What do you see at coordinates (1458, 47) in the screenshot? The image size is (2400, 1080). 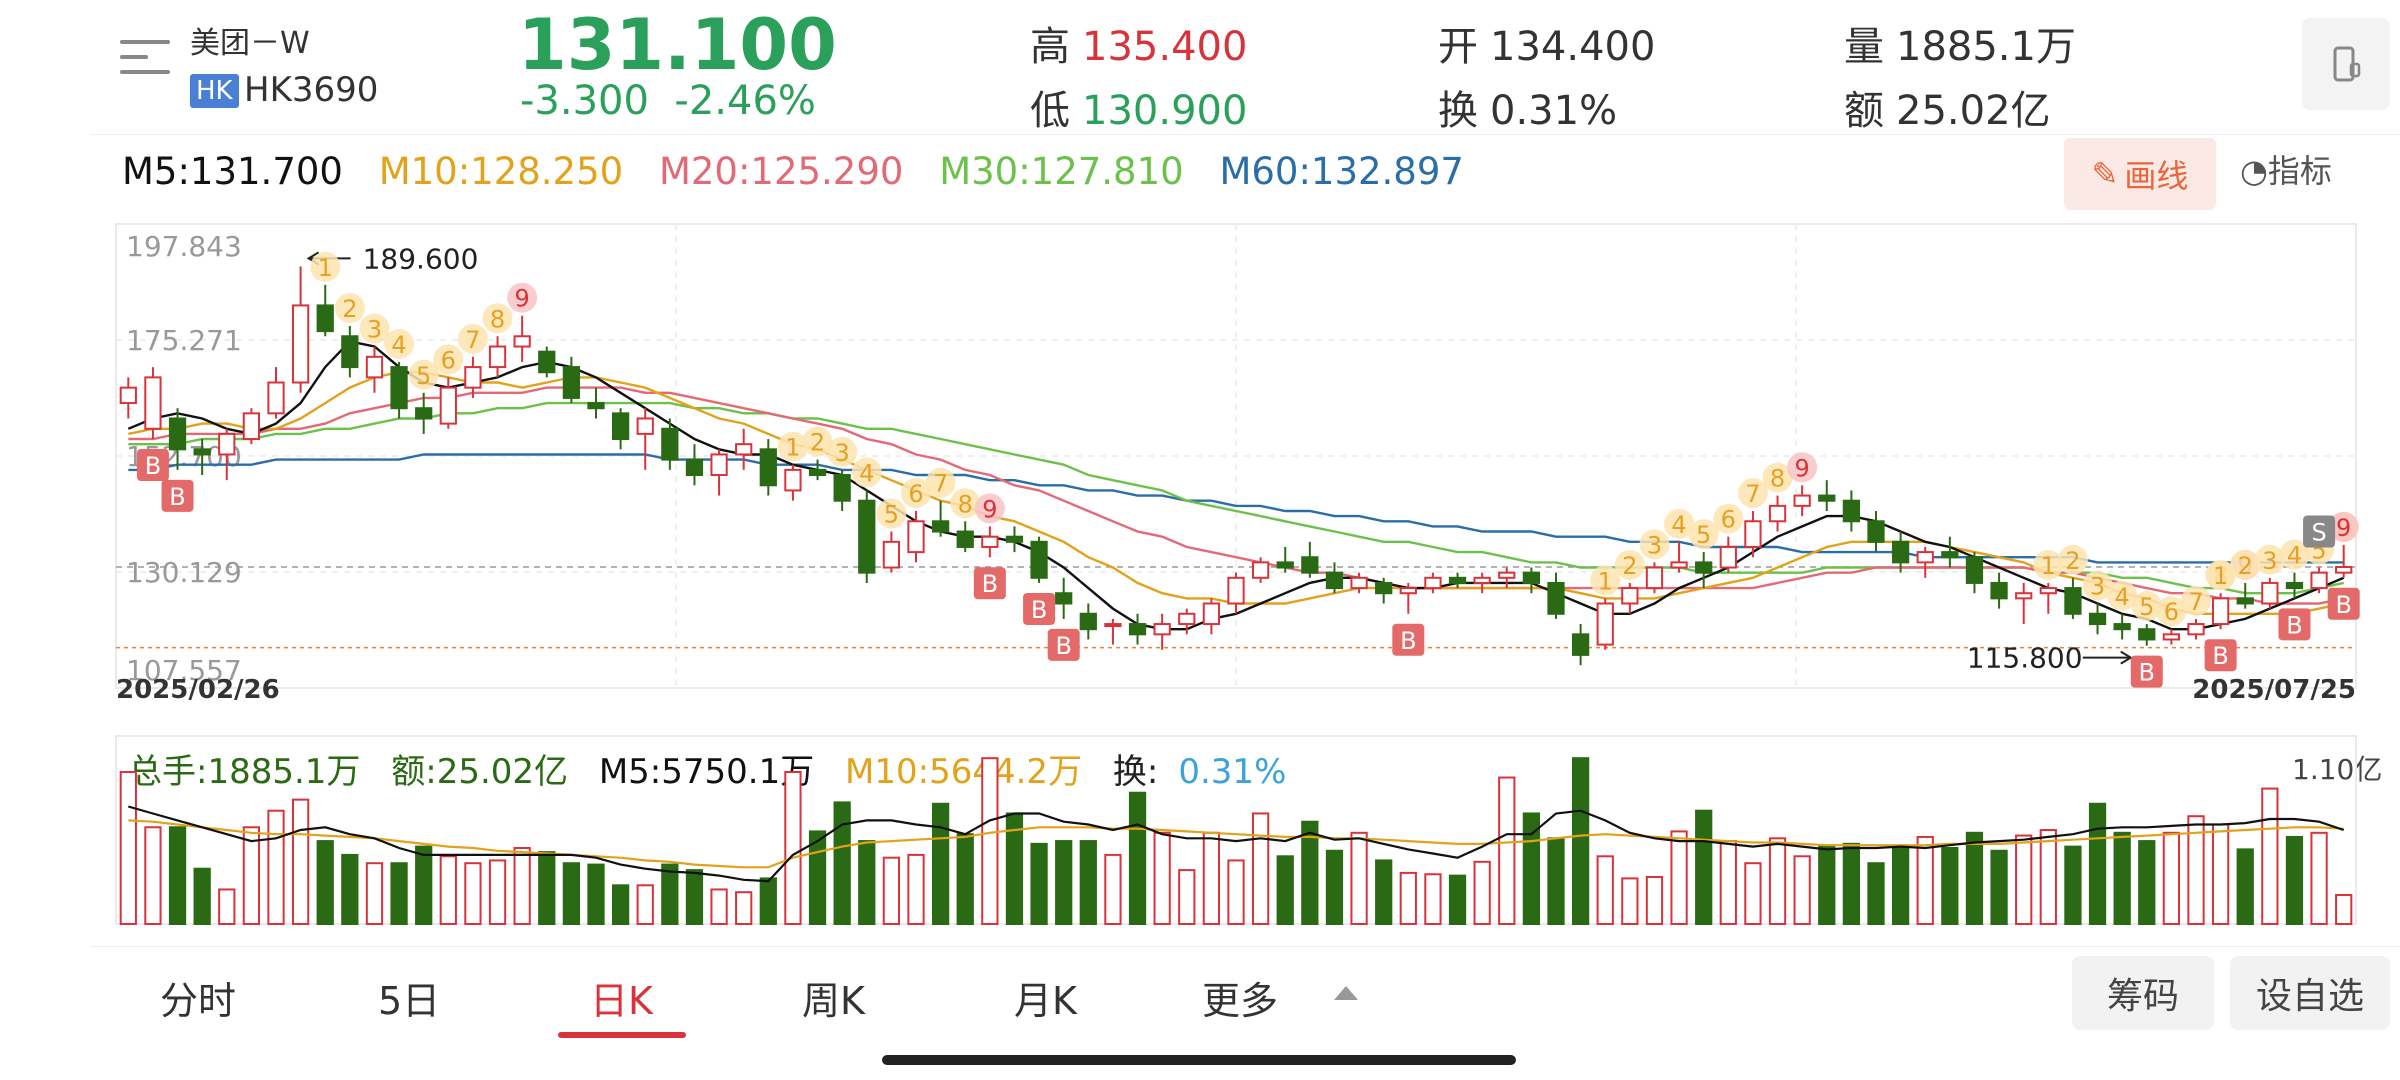 I see `open-label: 开` at bounding box center [1458, 47].